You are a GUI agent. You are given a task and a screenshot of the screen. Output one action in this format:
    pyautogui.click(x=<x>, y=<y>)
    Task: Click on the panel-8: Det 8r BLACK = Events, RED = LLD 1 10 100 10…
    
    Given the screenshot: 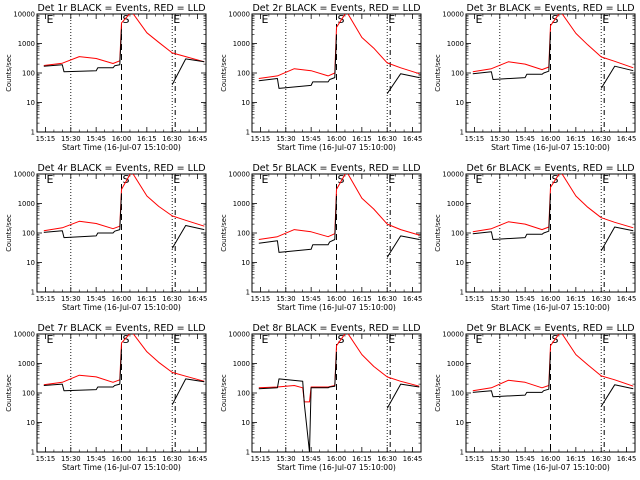 What is the action you would take?
    pyautogui.click(x=321, y=397)
    